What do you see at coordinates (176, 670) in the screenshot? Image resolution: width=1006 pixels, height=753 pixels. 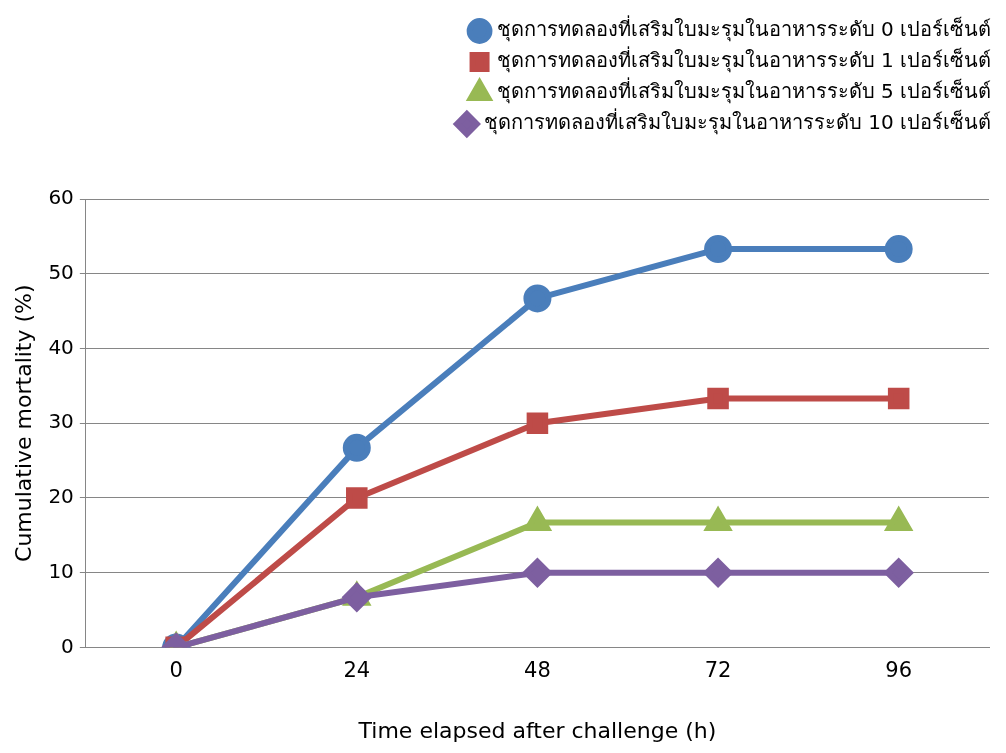 I see `x-tick-label: 0` at bounding box center [176, 670].